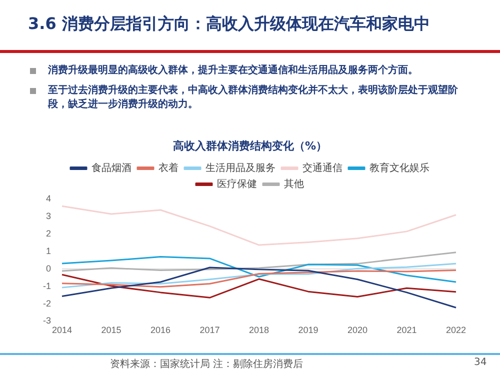  I want to click on legend-label: 教育文化娱乐, so click(400, 168).